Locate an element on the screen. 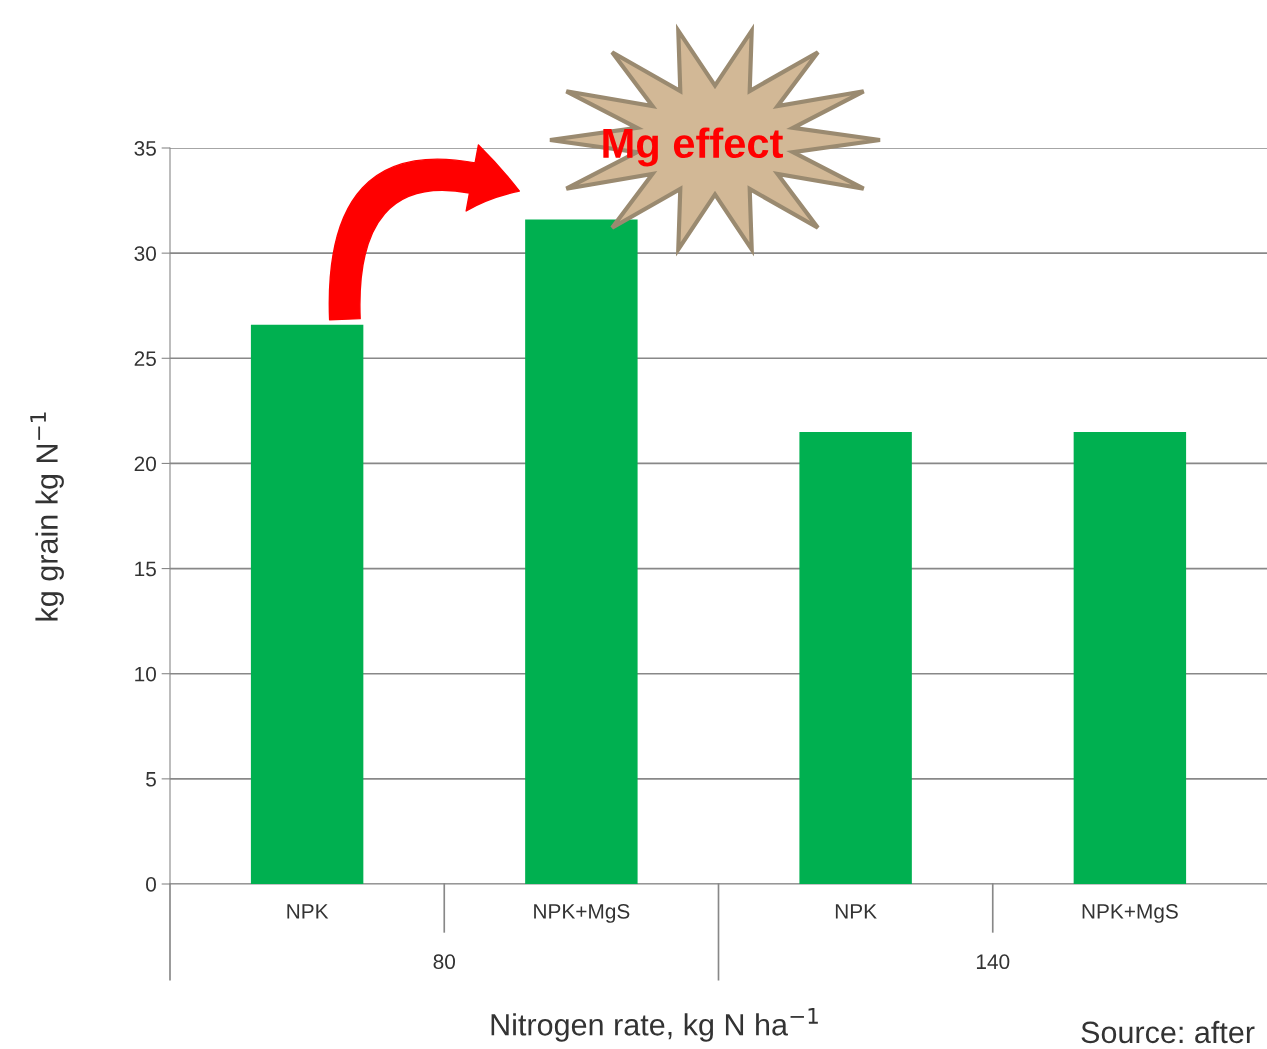 The height and width of the screenshot is (1049, 1267). x-axis-title: Nitrogen rate, kg N ha$^{−1}$ is located at coordinates (654, 1025).